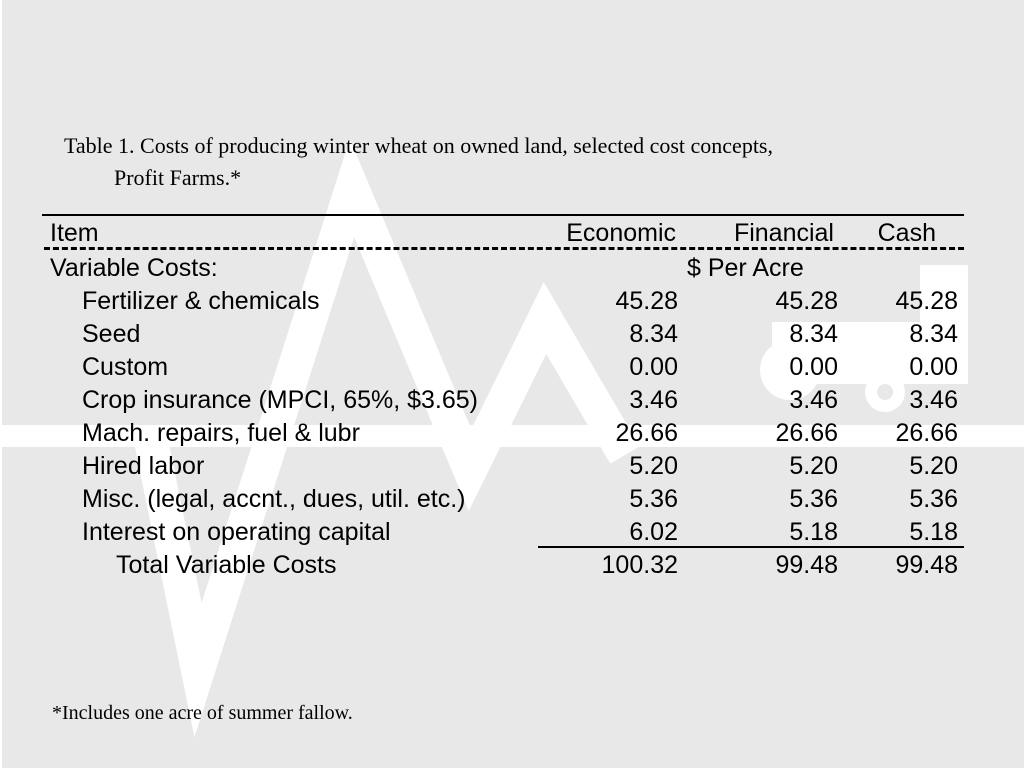  I want to click on row-economic-value: 8.34, so click(653, 334).